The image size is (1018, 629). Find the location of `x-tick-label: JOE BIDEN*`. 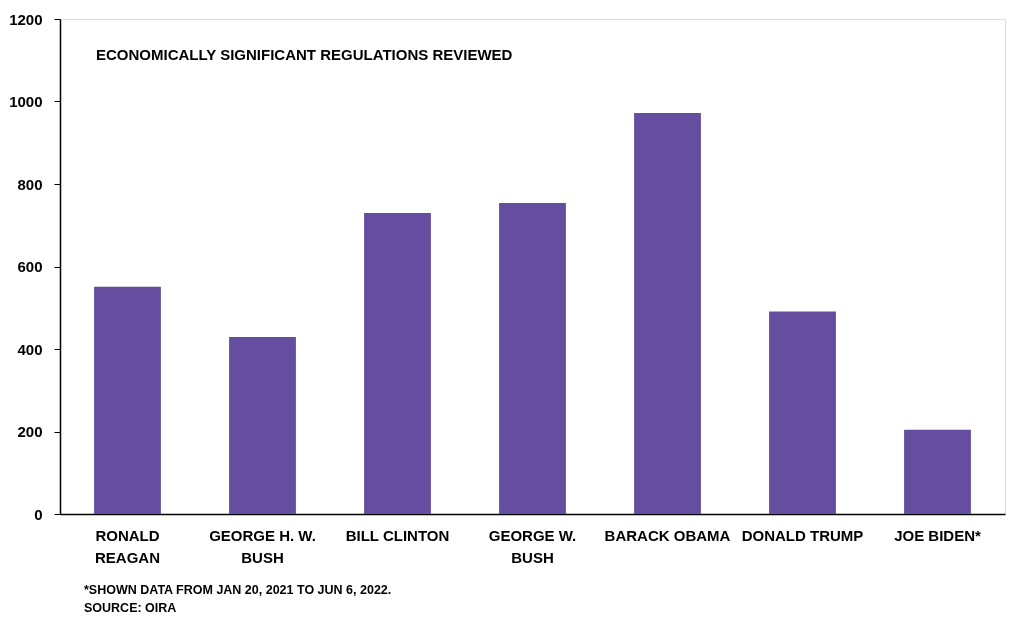

x-tick-label: JOE BIDEN* is located at coordinates (937, 535).